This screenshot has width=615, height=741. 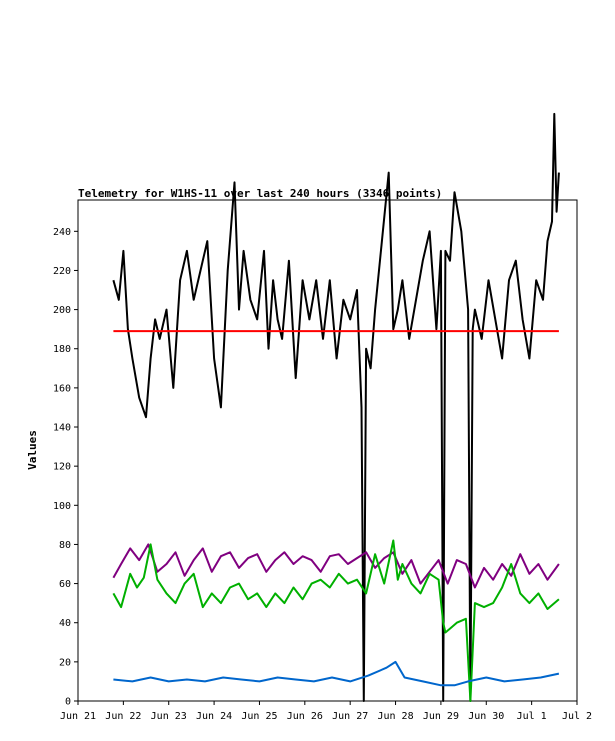 I want to click on x-tick-label: Jun 22, so click(x=123, y=716).